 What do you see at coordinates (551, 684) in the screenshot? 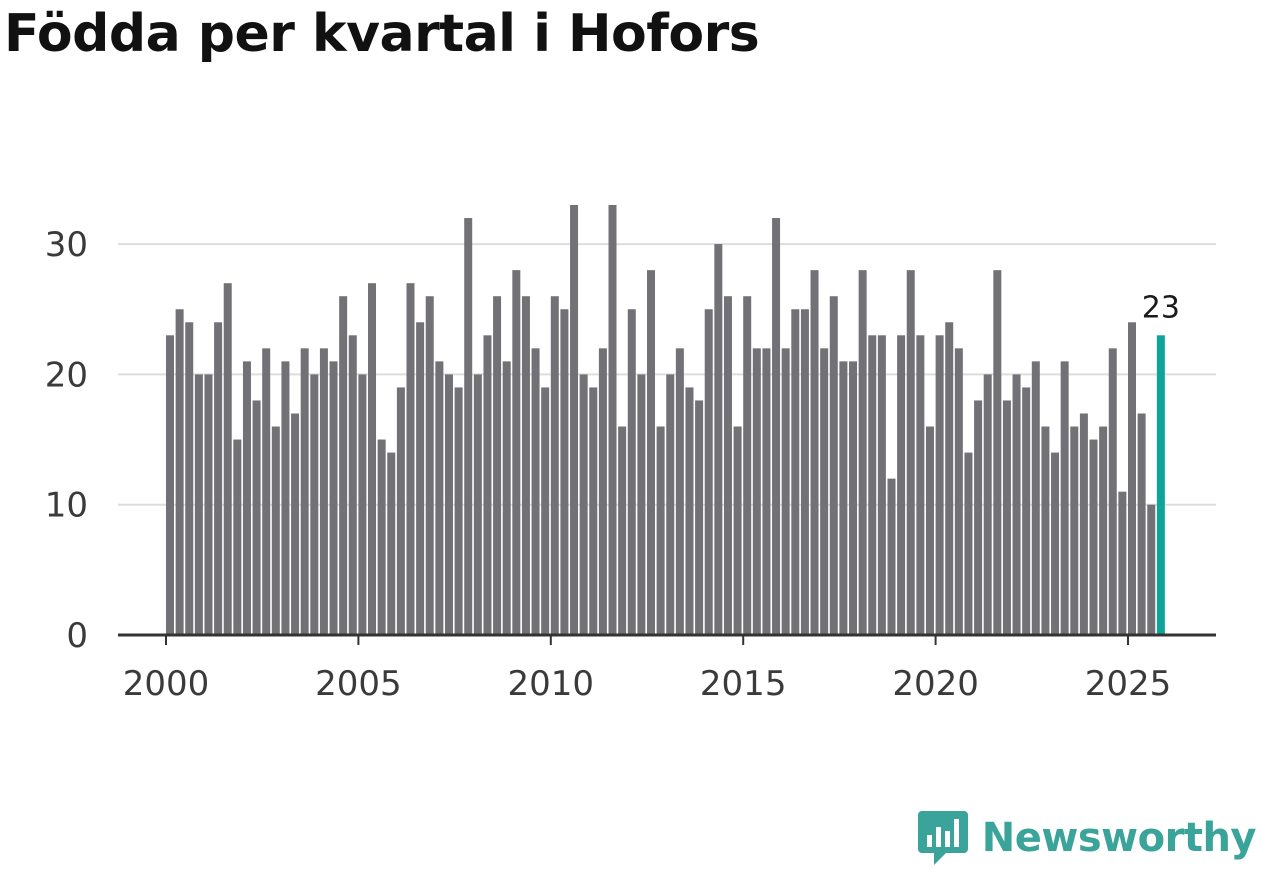
I see `x-tick-label-2010: 2010` at bounding box center [551, 684].